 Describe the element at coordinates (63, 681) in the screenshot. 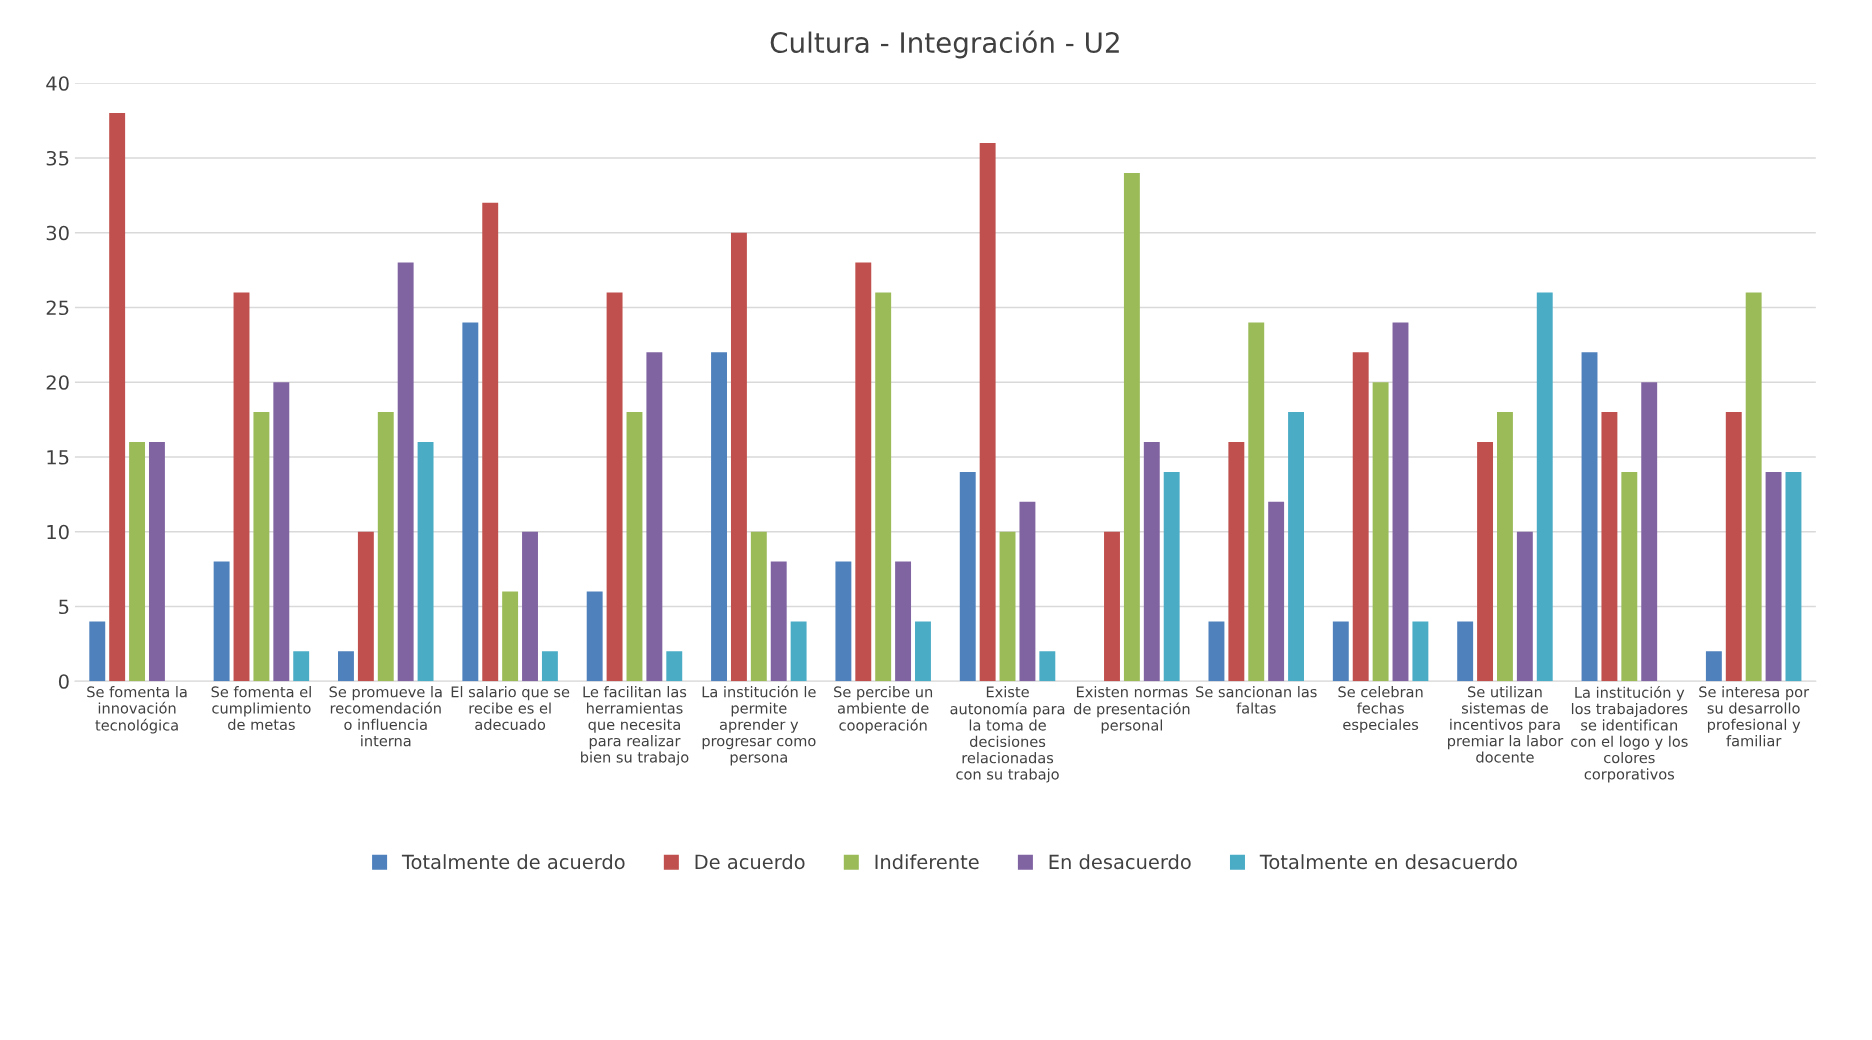

I see `y-tick-label: 0` at that location.